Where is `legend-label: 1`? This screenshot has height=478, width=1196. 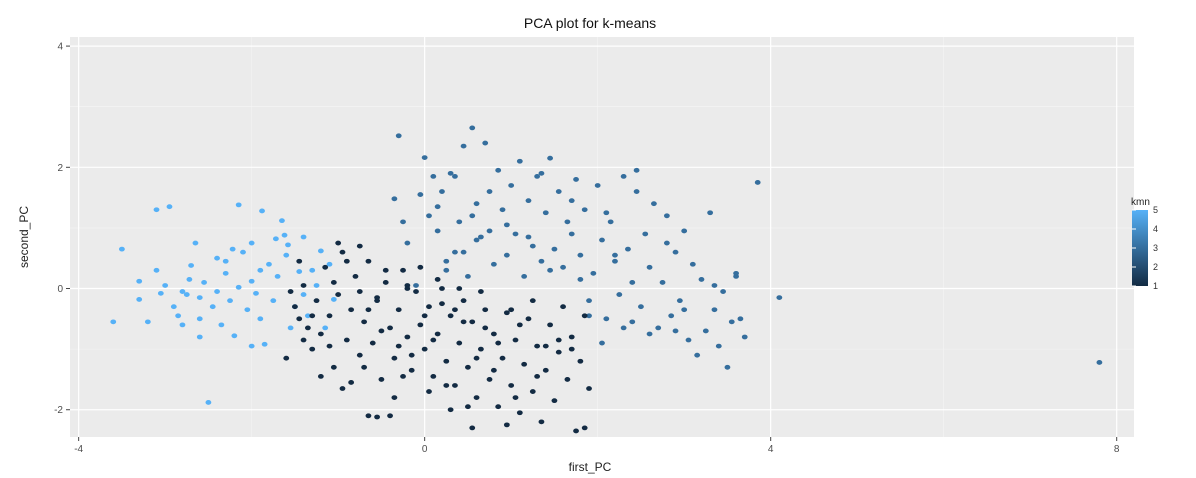
legend-label: 1 is located at coordinates (1155, 286).